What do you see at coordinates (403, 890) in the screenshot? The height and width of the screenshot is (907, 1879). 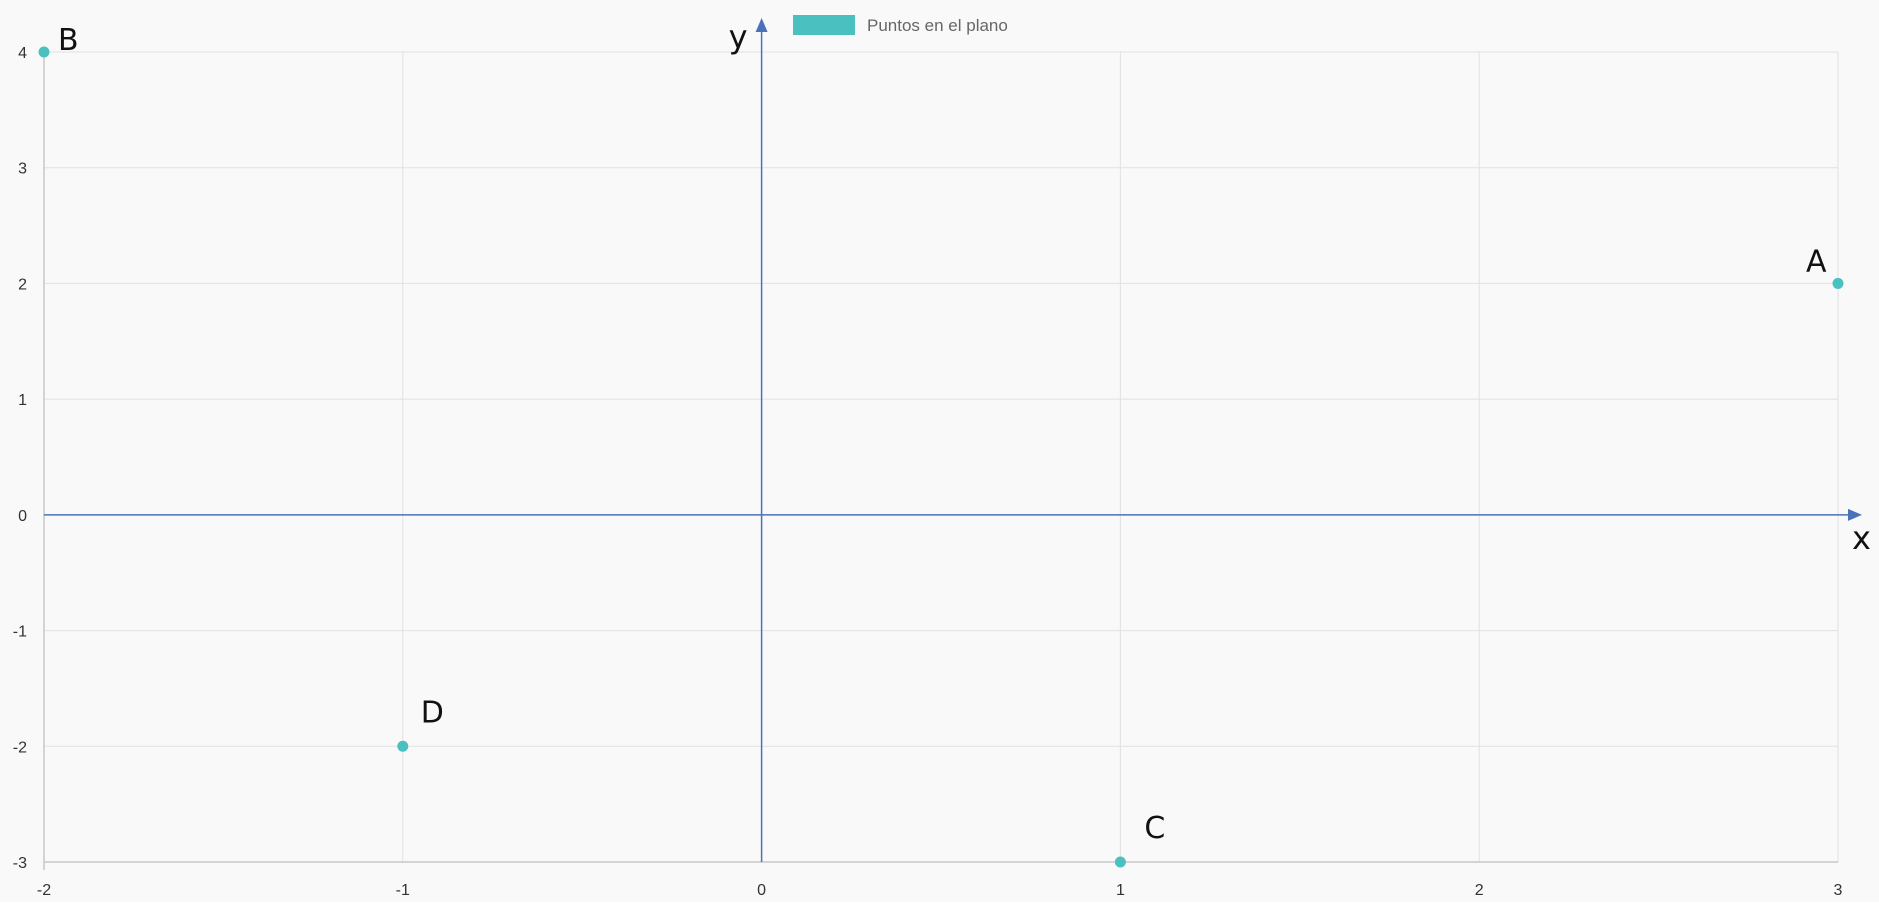 I see `x-tick-label: -1` at bounding box center [403, 890].